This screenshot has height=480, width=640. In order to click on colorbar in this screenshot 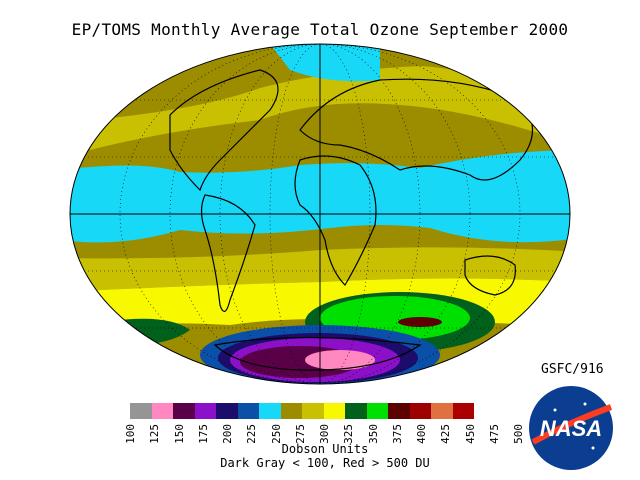, I will do `click(302, 411)`.